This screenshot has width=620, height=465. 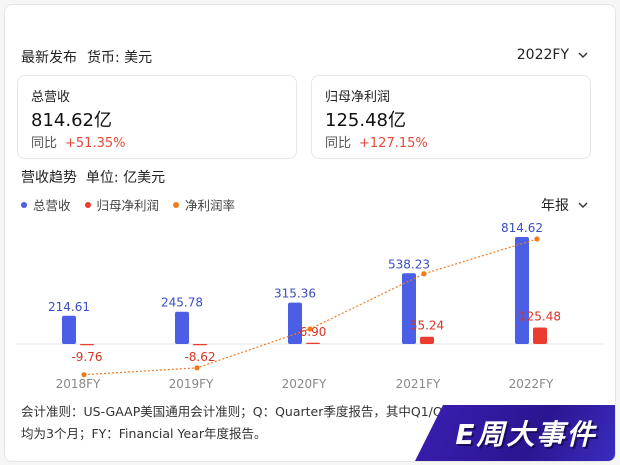 What do you see at coordinates (157, 117) in the screenshot?
I see `revenue-card: 总营收 814.62亿 同比 +51.35%` at bounding box center [157, 117].